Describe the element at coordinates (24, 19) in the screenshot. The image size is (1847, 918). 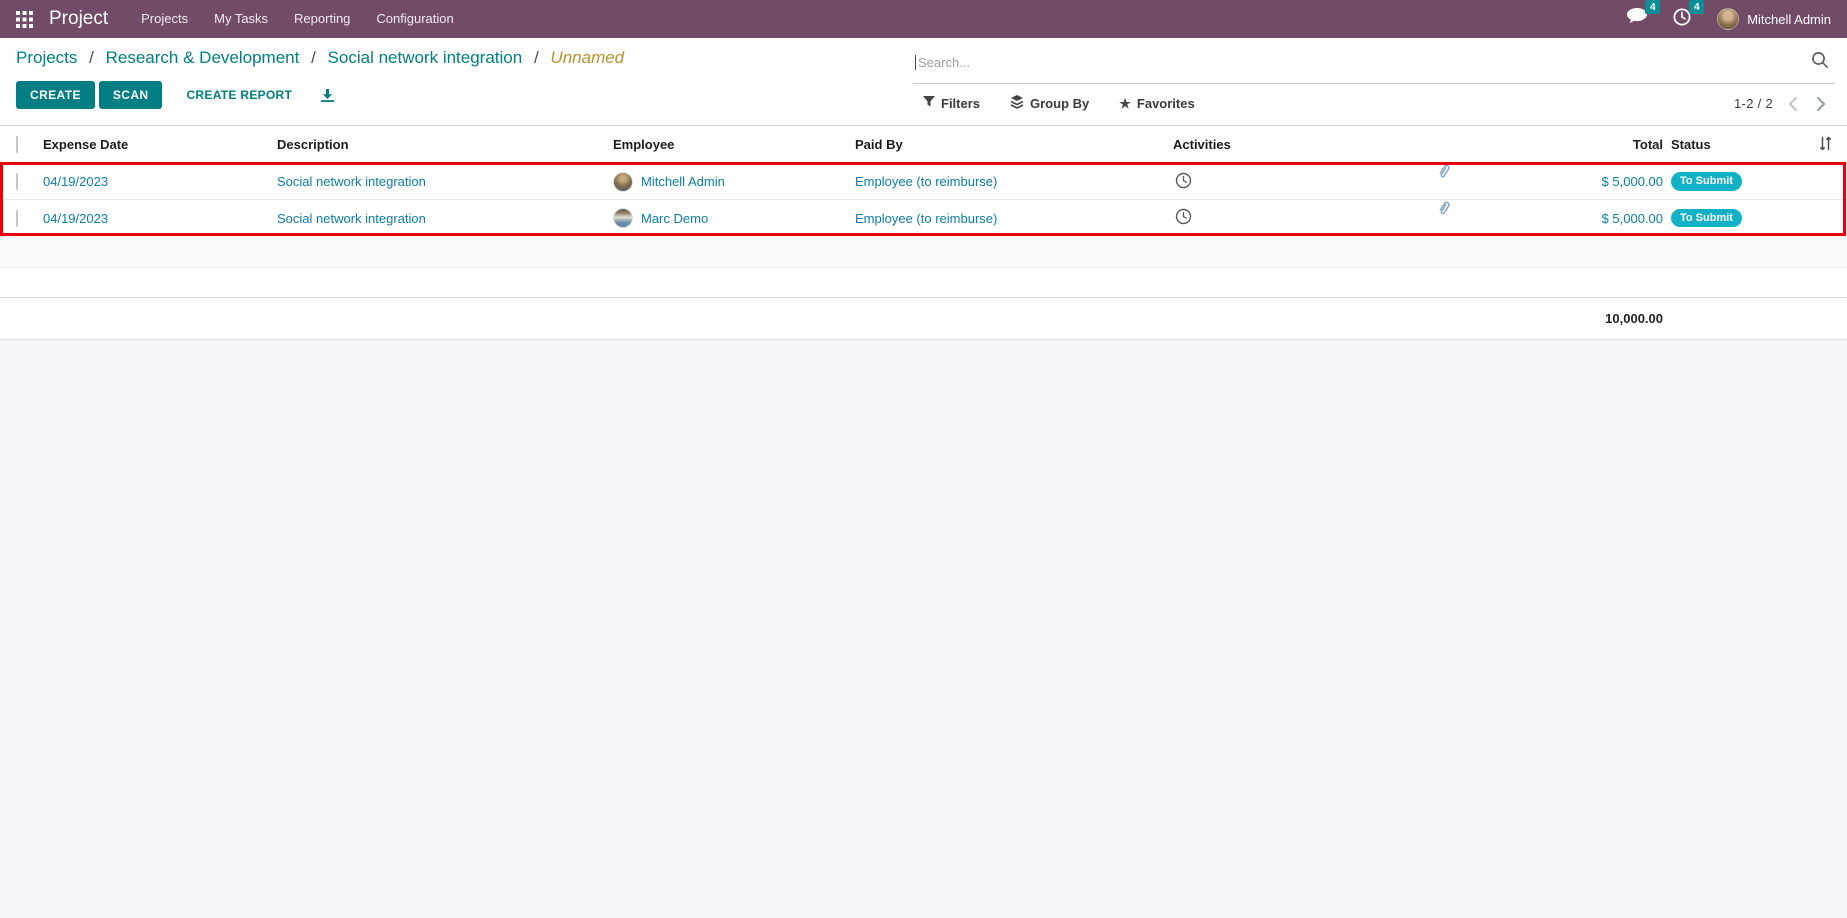
I see `apps-grid-icon` at that location.